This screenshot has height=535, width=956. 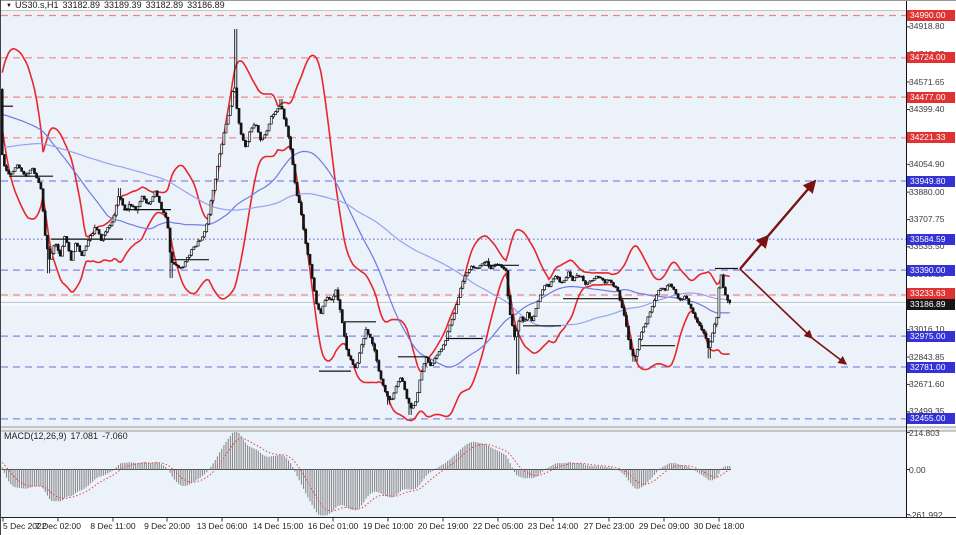 What do you see at coordinates (927, 81) in the screenshot?
I see `price-tick-label: 34571.65` at bounding box center [927, 81].